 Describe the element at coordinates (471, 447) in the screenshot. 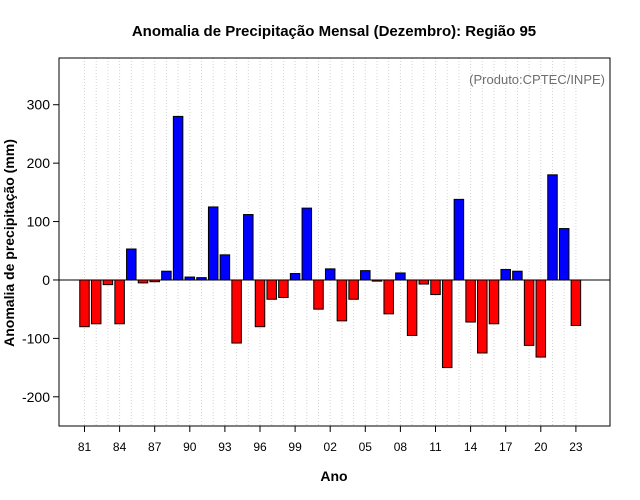

I see `x-tick-label: 14` at that location.